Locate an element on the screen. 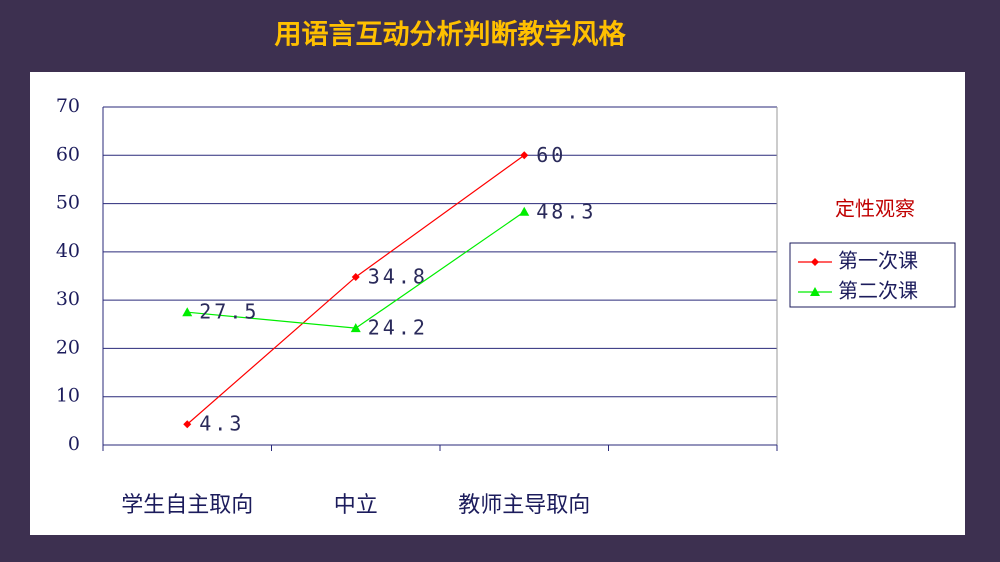 This screenshot has height=562, width=1000. y-tick-label: 70 is located at coordinates (68, 106).